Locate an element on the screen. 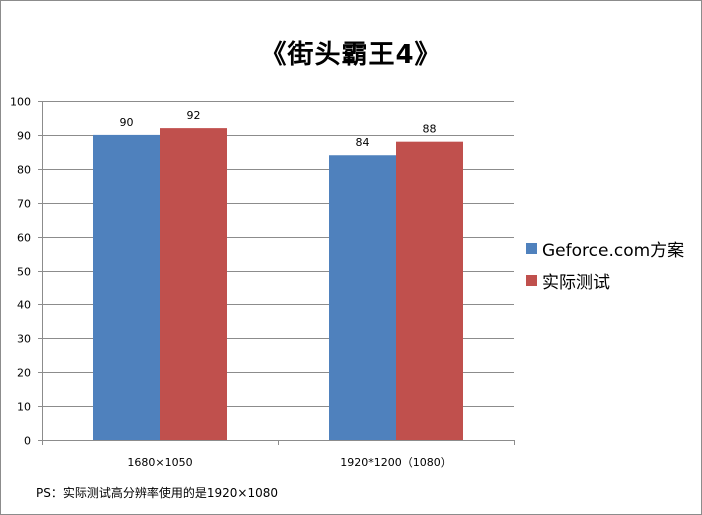 This screenshot has width=702, height=515. y-tick-label-90: 90 is located at coordinates (24, 136).